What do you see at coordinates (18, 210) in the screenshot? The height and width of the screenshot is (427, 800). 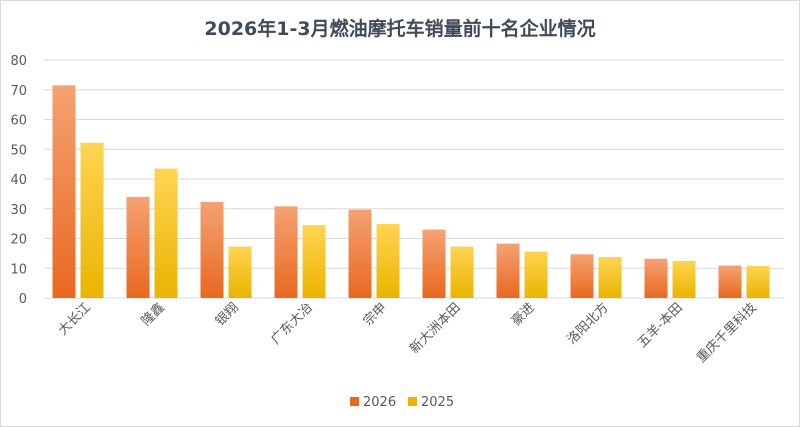 I see `y-tick-label: 30` at bounding box center [18, 210].